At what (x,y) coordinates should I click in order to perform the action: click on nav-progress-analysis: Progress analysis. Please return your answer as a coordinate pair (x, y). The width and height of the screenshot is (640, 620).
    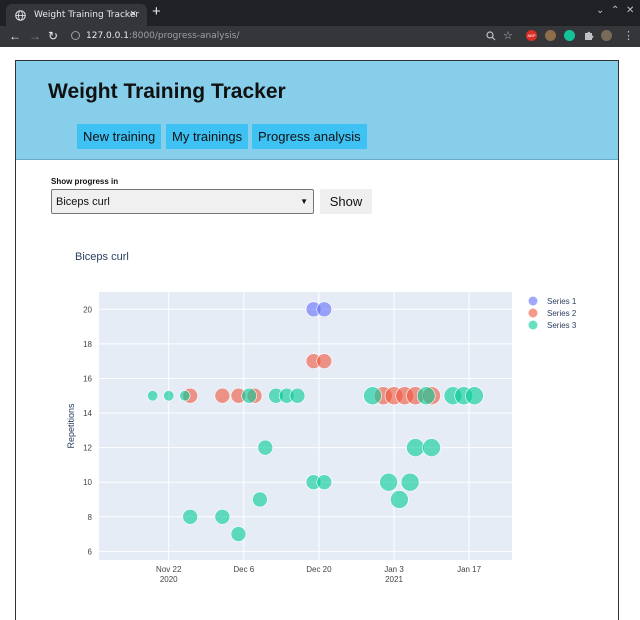
    Looking at the image, I should click on (309, 136).